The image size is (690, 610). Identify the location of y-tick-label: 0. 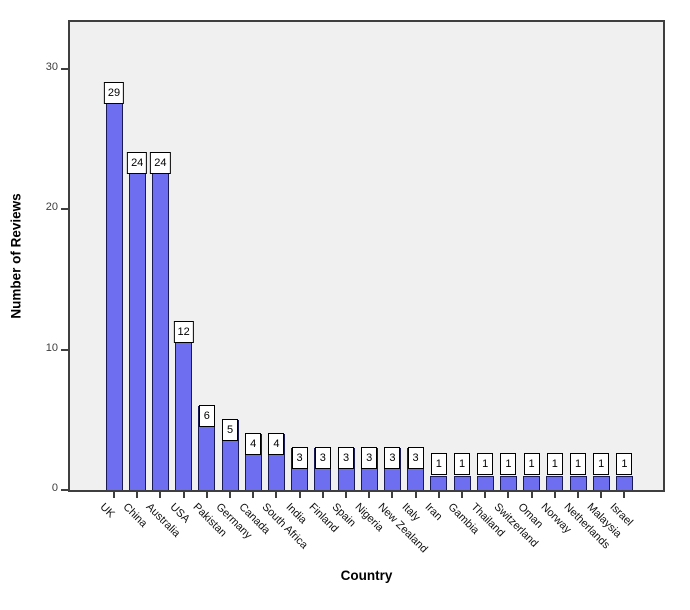
(54, 488).